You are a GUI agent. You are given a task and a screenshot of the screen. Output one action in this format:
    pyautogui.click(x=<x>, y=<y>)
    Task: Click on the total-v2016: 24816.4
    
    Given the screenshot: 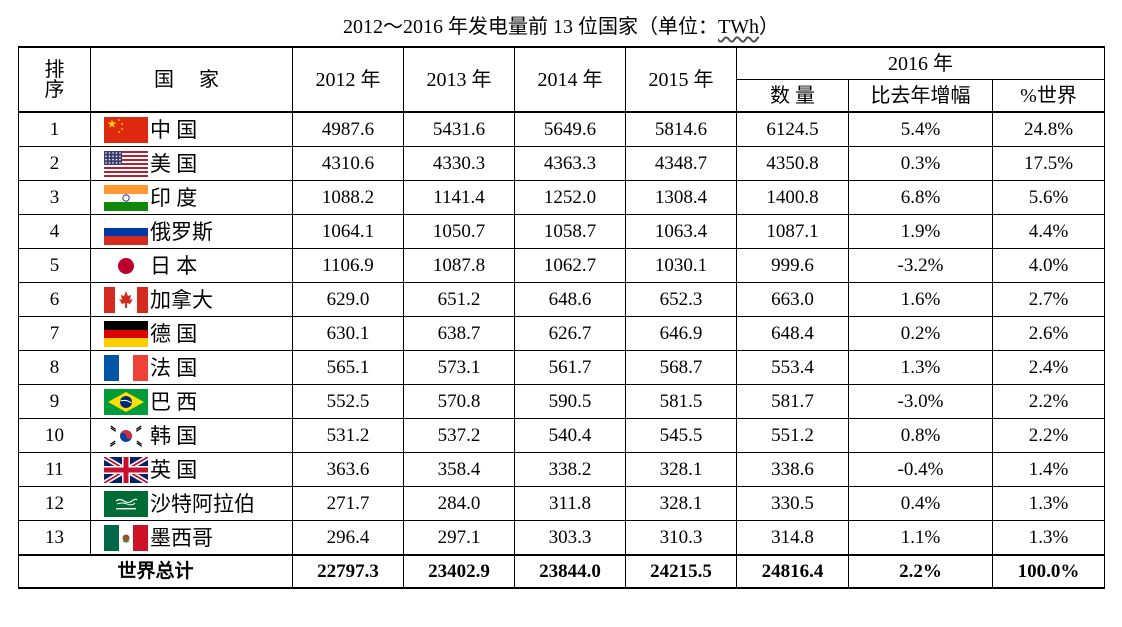 What is the action you would take?
    pyautogui.click(x=792, y=571)
    